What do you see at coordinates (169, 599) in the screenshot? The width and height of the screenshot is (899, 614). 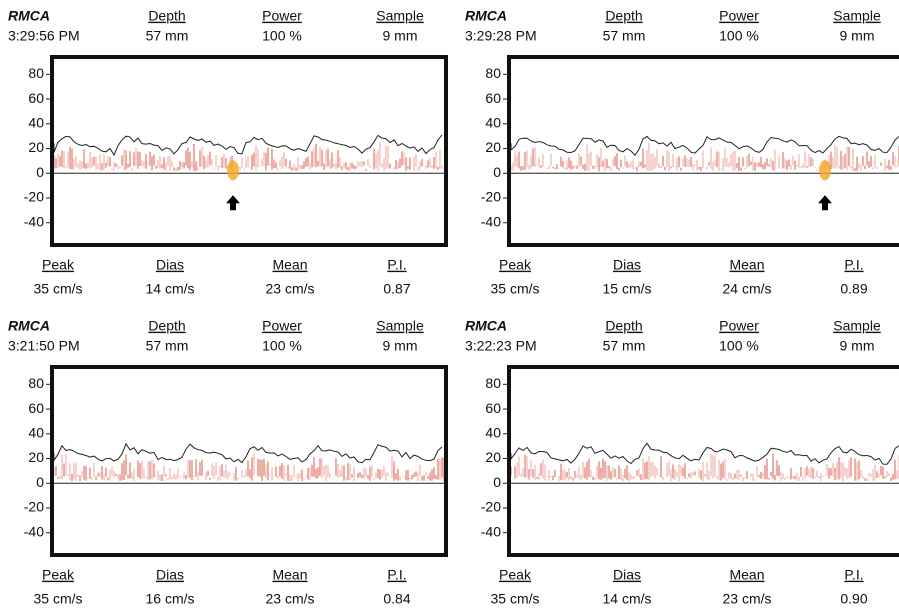 I see `footer-value: 16 cm/s` at bounding box center [169, 599].